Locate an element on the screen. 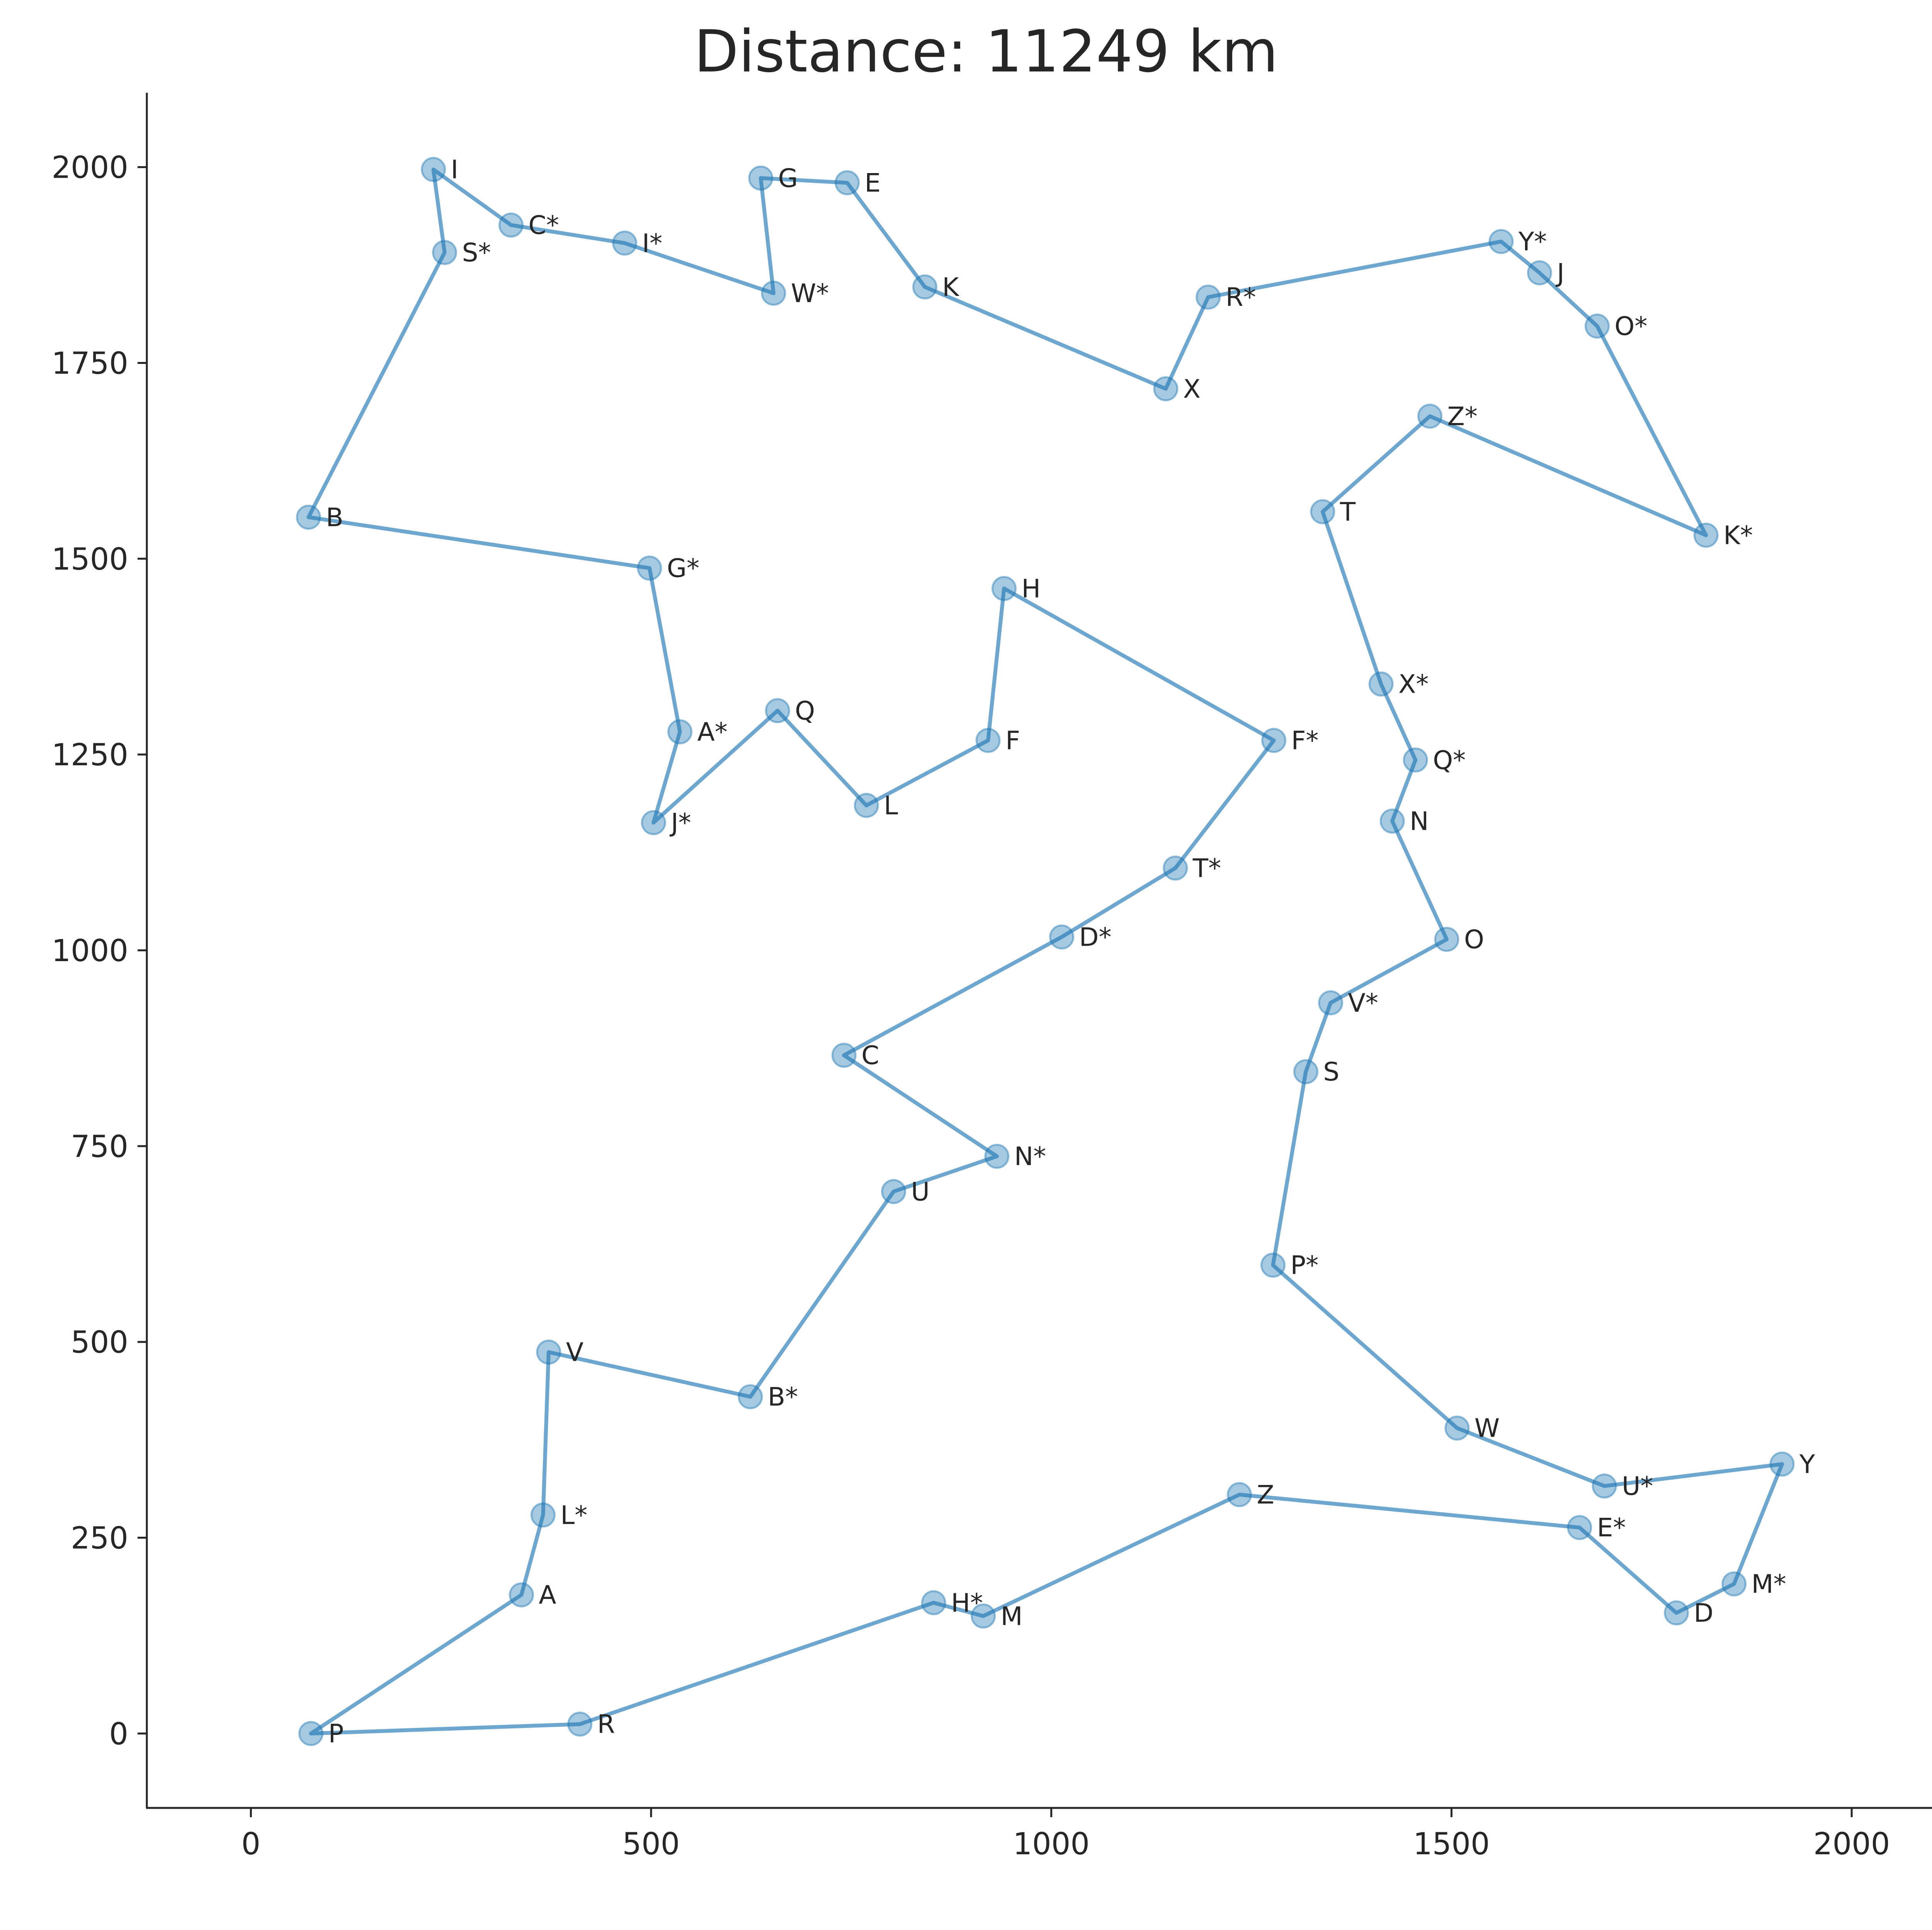 This screenshot has width=1932, height=1930. city-label: K is located at coordinates (950, 287).